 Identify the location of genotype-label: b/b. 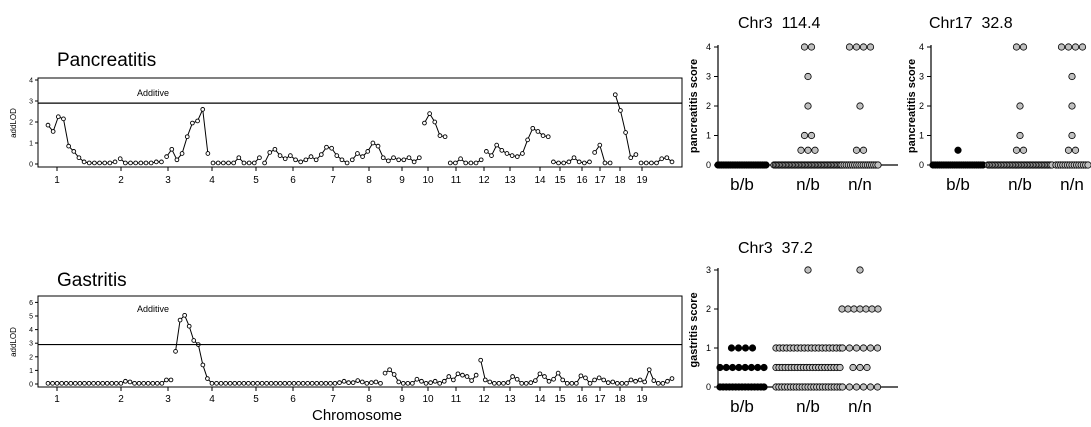
(958, 184).